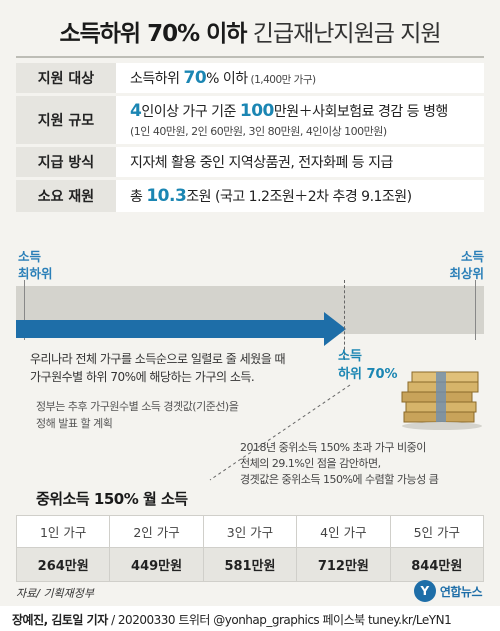 Image resolution: width=500 pixels, height=631 pixels. What do you see at coordinates (437, 531) in the screenshot?
I see `table-header-cell: 5인 가구` at bounding box center [437, 531].